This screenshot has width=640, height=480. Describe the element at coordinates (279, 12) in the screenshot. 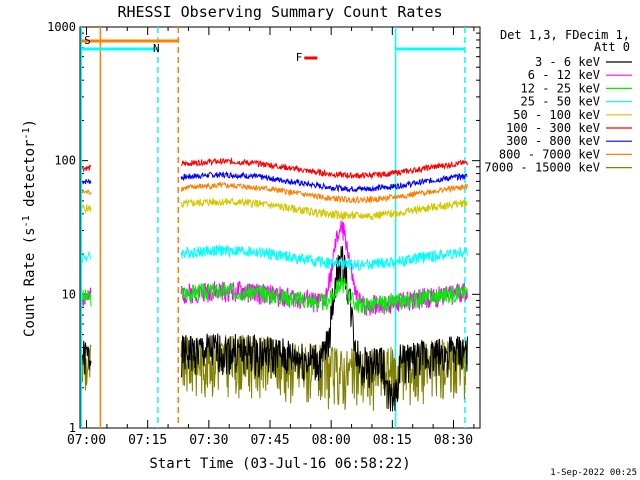

I see `chart-title: RHESSI Observing Summary Count Rates` at that location.